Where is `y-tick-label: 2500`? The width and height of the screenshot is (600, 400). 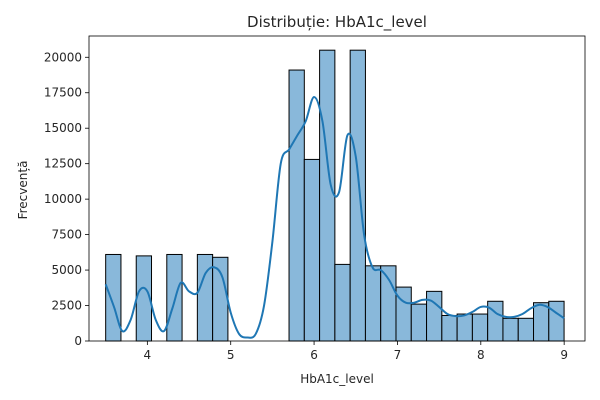
y-tick-label: 2500 is located at coordinates (66, 306).